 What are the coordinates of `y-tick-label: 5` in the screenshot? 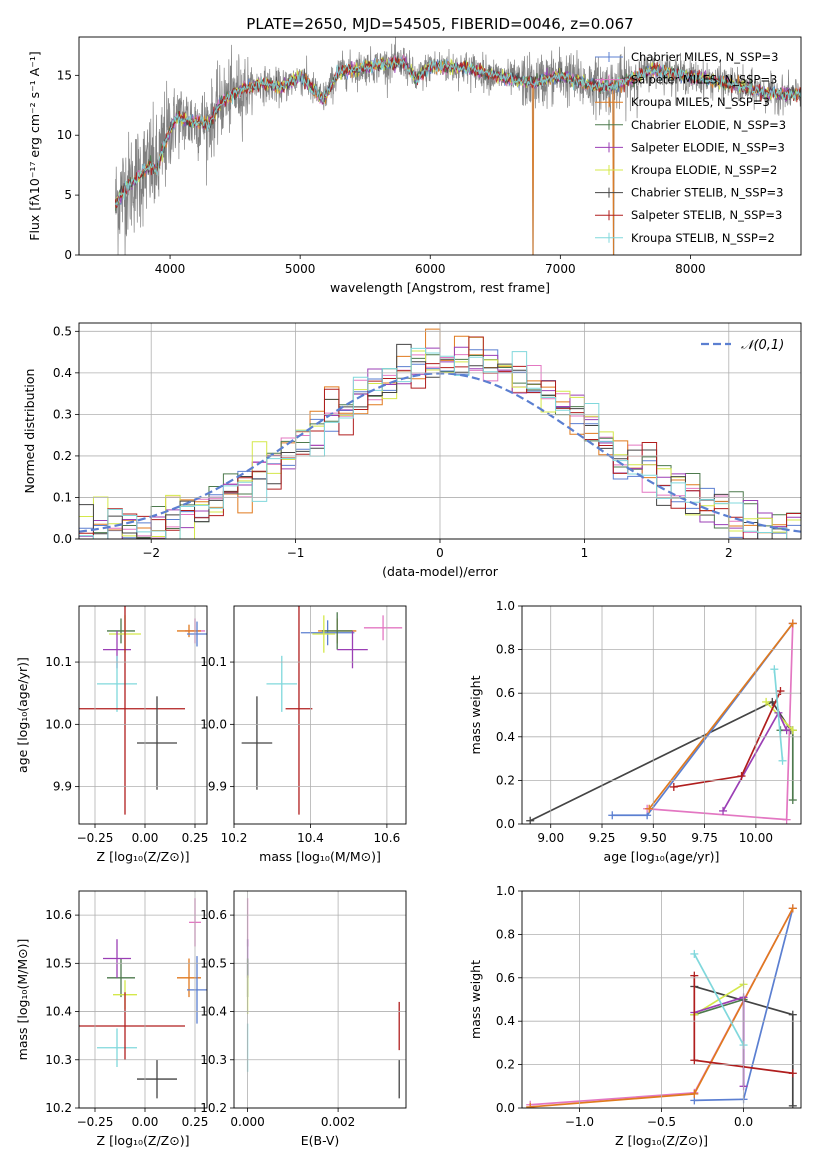 It's located at (68, 195).